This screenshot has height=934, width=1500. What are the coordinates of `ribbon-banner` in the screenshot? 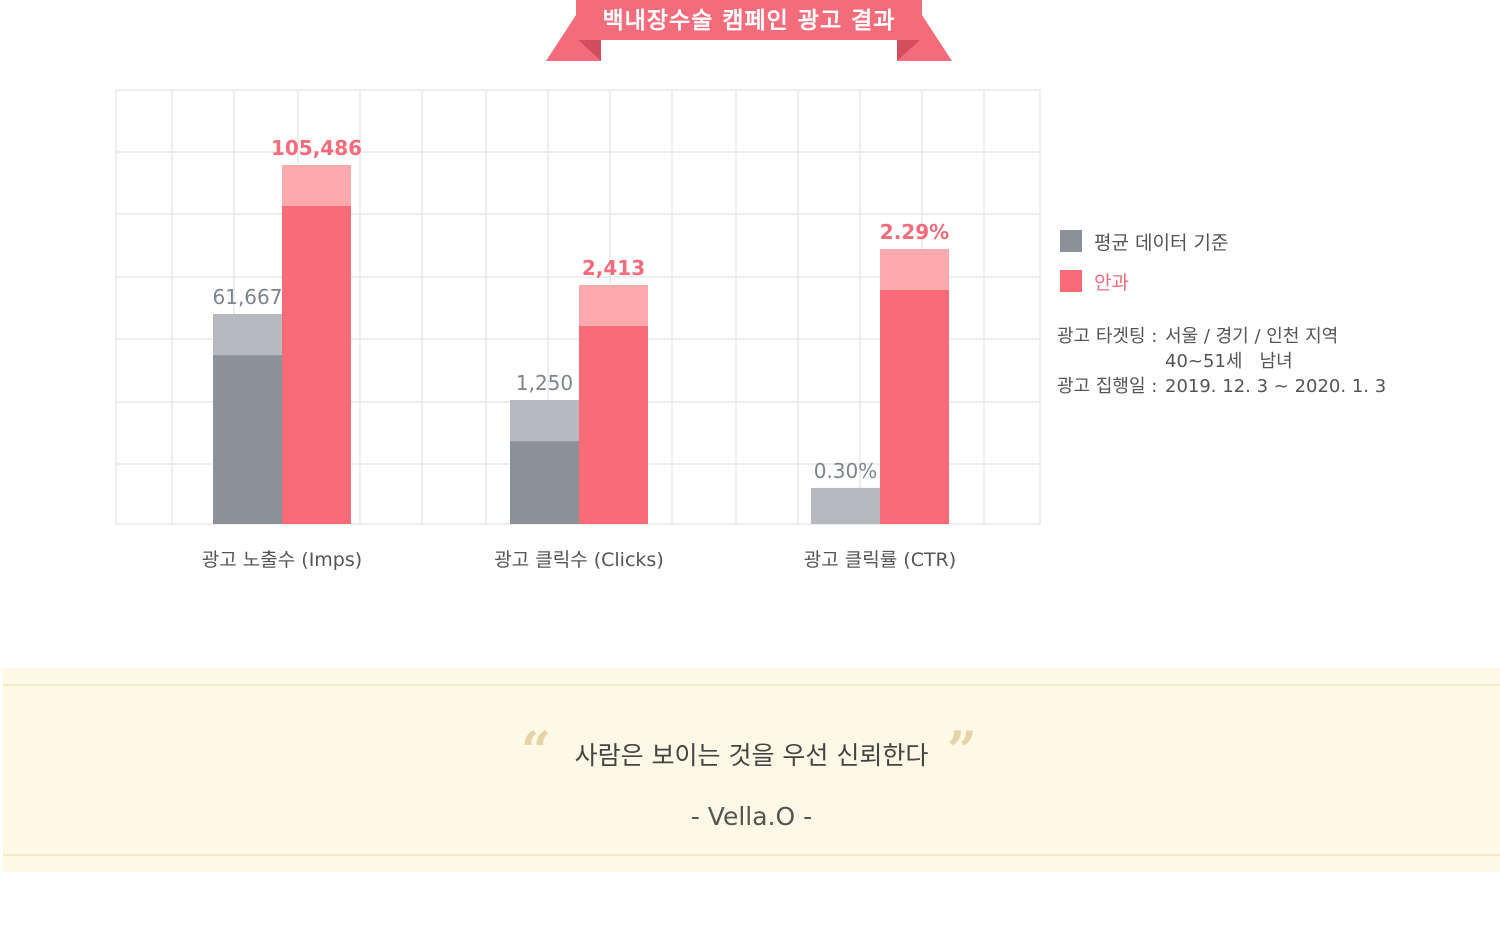 It's located at (749, 20).